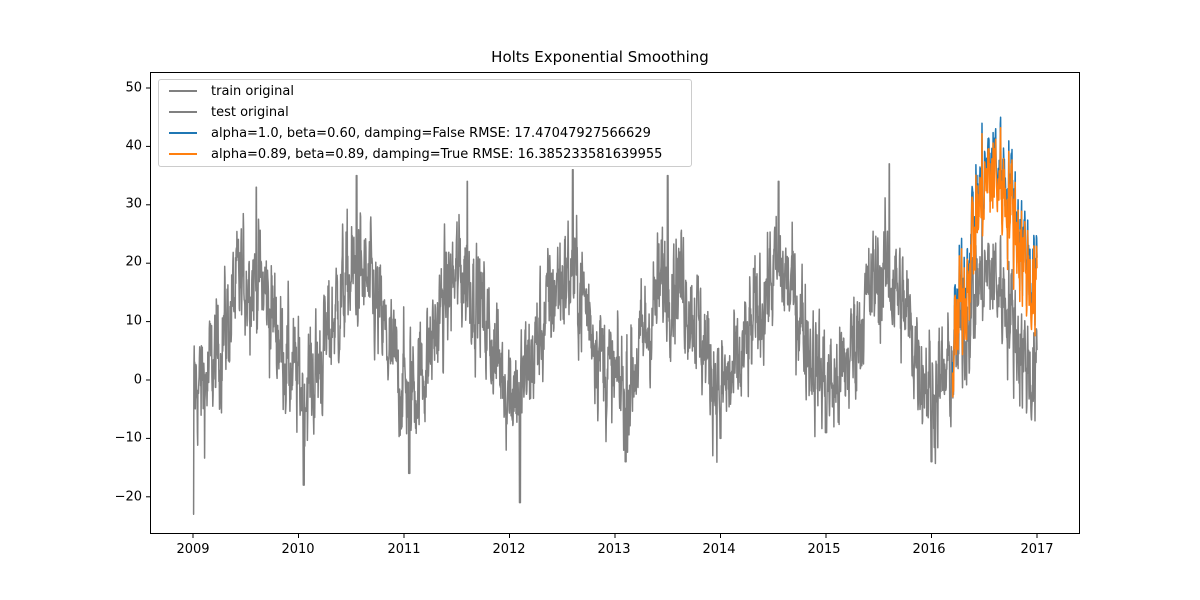 This screenshot has width=1200, height=600. Describe the element at coordinates (719, 549) in the screenshot. I see `x-tick-label: 2014` at that location.